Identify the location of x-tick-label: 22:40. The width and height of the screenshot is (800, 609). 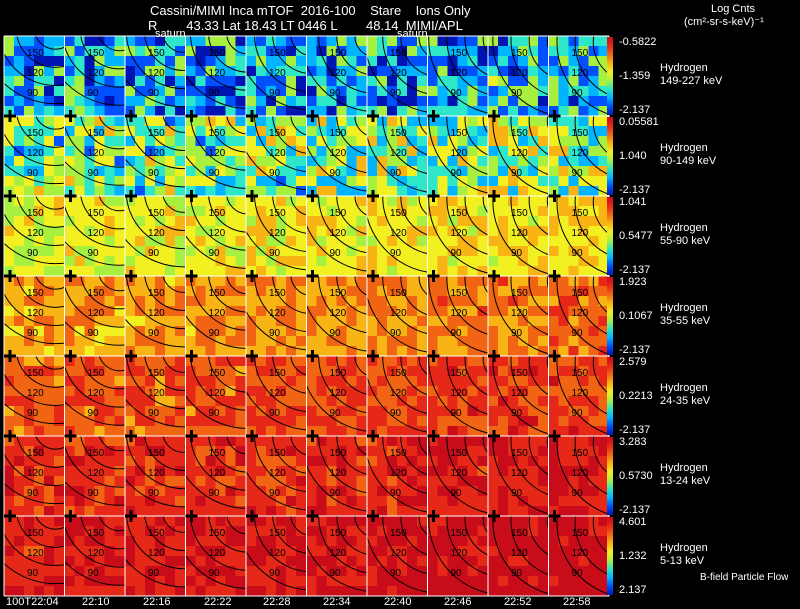
(398, 602).